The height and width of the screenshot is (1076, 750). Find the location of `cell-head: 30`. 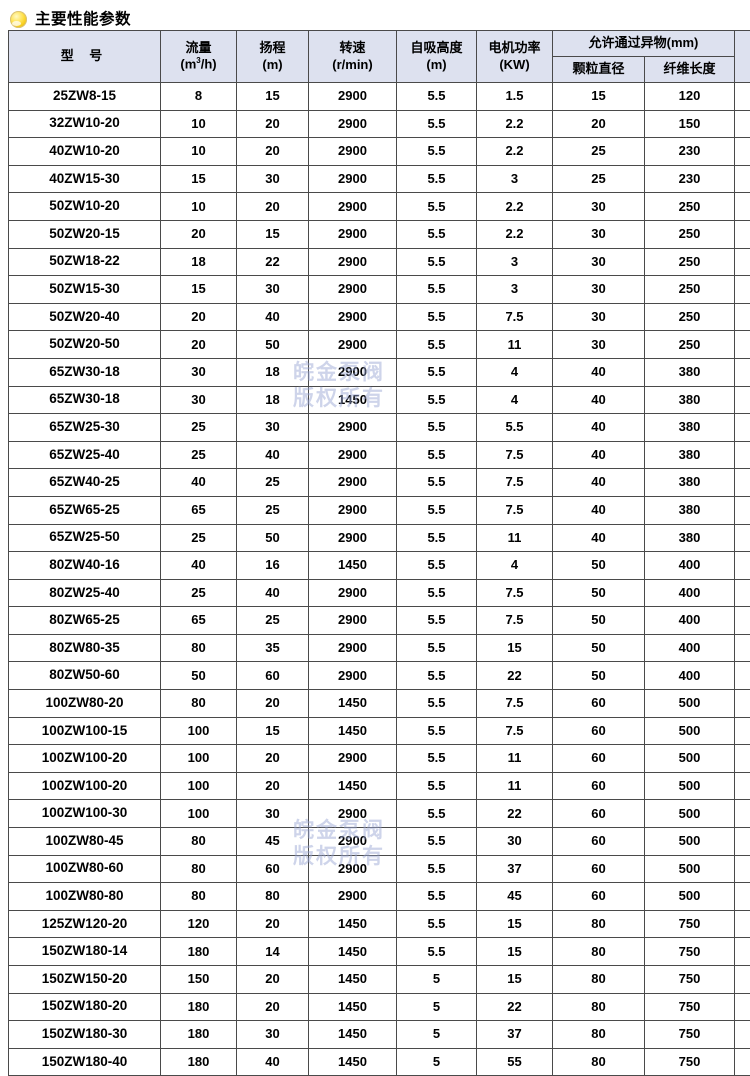

cell-head: 30 is located at coordinates (273, 290).